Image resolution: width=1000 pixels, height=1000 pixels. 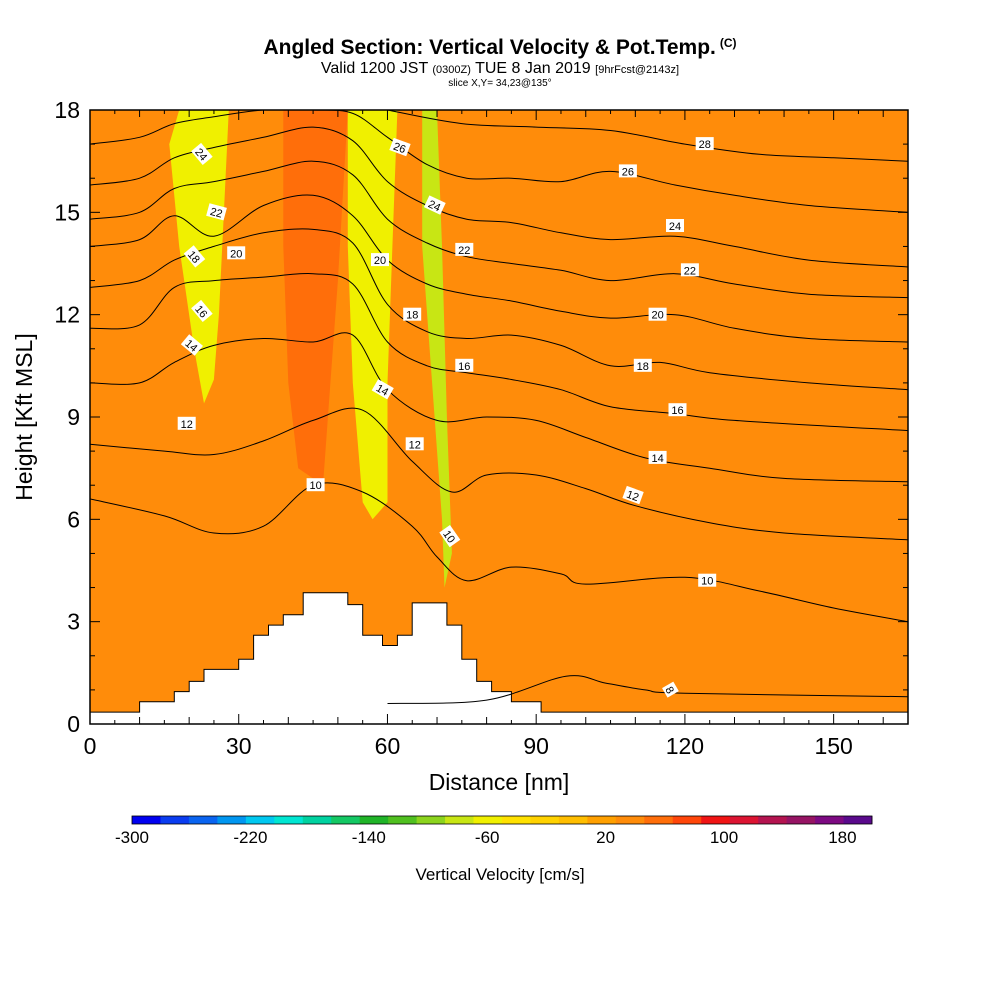 What do you see at coordinates (73, 724) in the screenshot?
I see `y-tick-label: 0` at bounding box center [73, 724].